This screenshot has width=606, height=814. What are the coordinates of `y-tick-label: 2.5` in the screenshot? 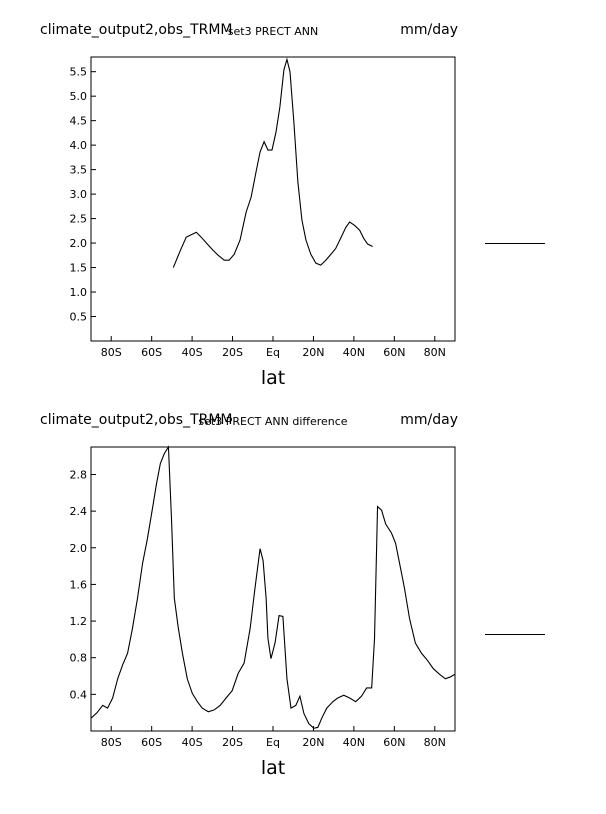 It's located at (79, 219).